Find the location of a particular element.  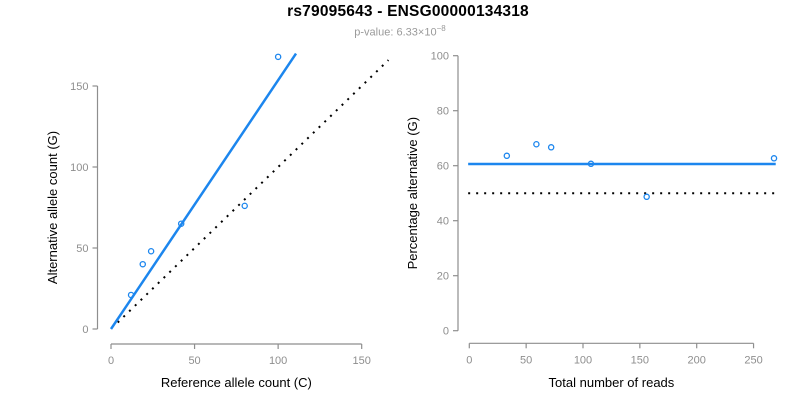

pvalue-multiplier: ×10 is located at coordinates (427, 32).